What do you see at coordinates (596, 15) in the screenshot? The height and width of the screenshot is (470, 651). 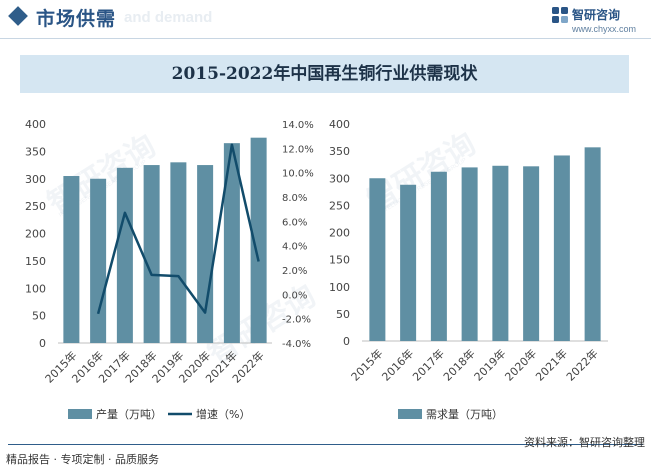 I see `brand-name: 智研咨询` at bounding box center [596, 15].